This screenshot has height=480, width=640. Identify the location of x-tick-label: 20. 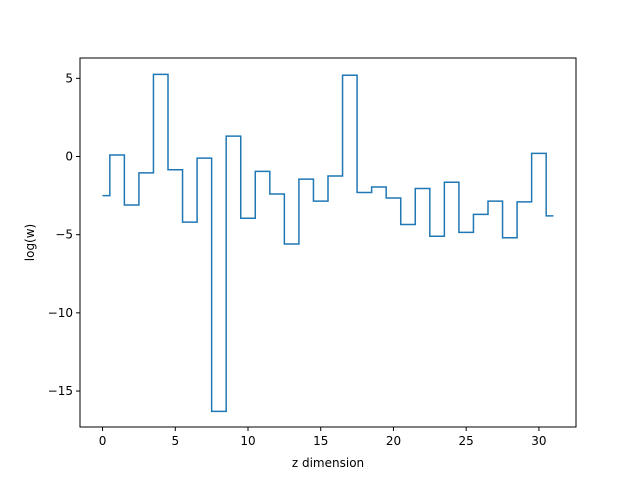
(393, 441).